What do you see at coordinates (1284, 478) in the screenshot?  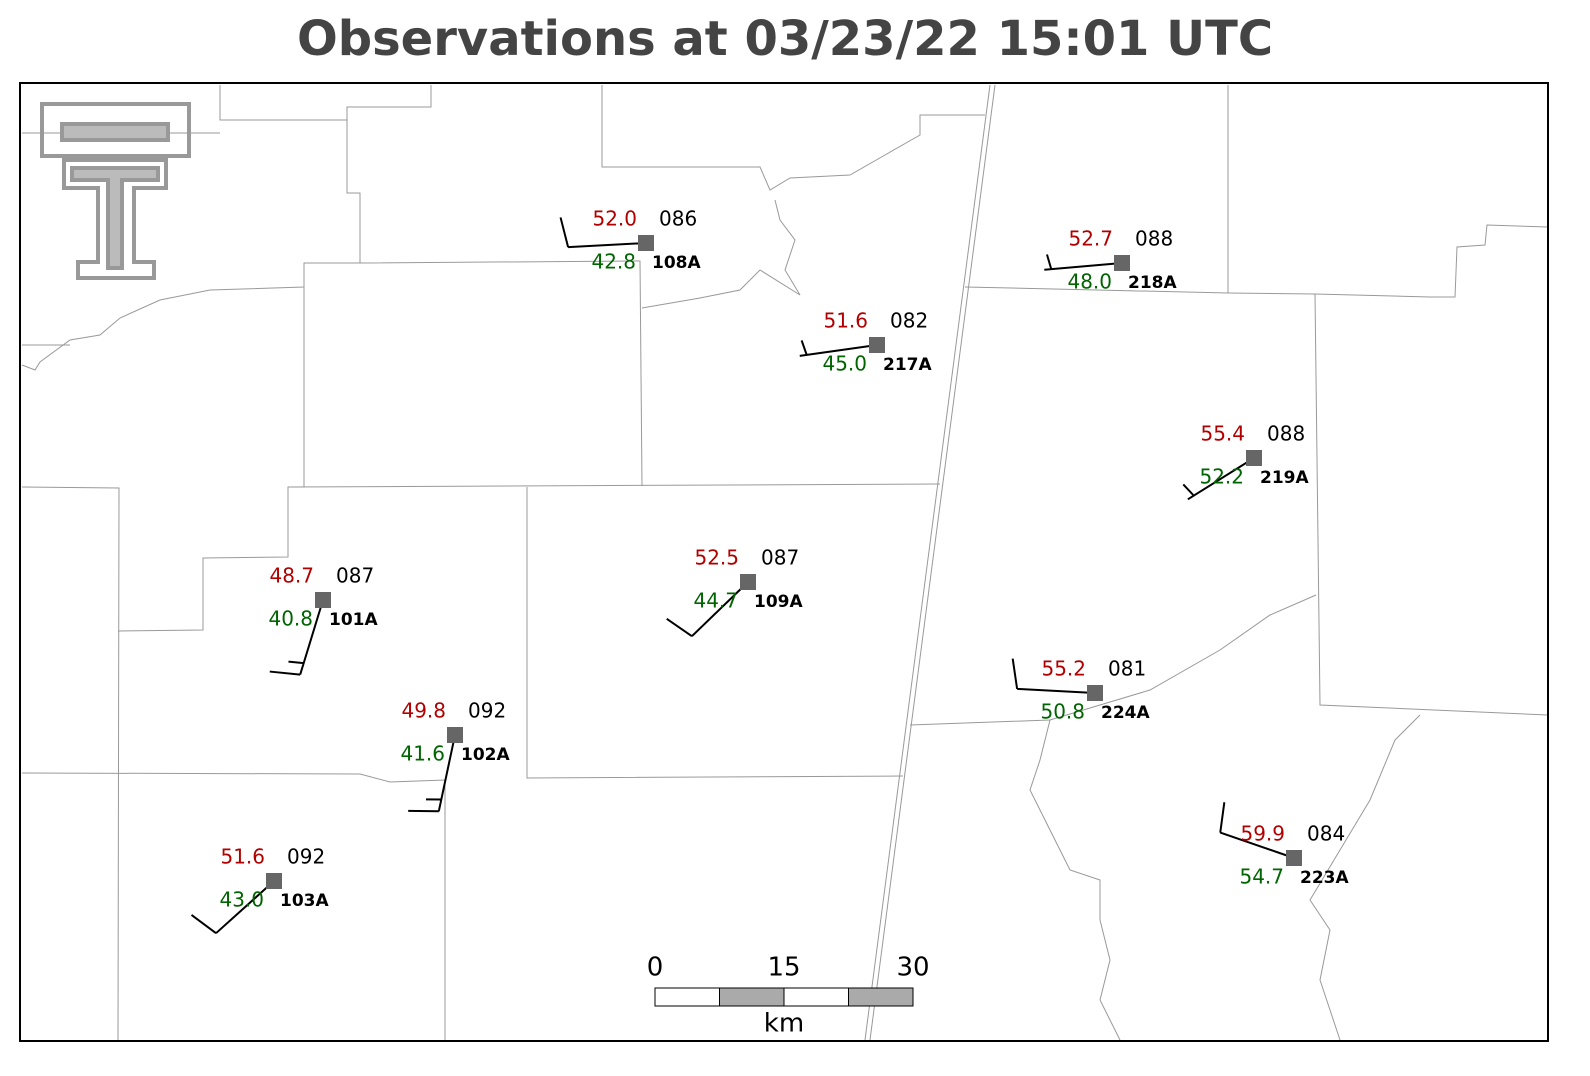 I see `station-id: 219A` at bounding box center [1284, 478].